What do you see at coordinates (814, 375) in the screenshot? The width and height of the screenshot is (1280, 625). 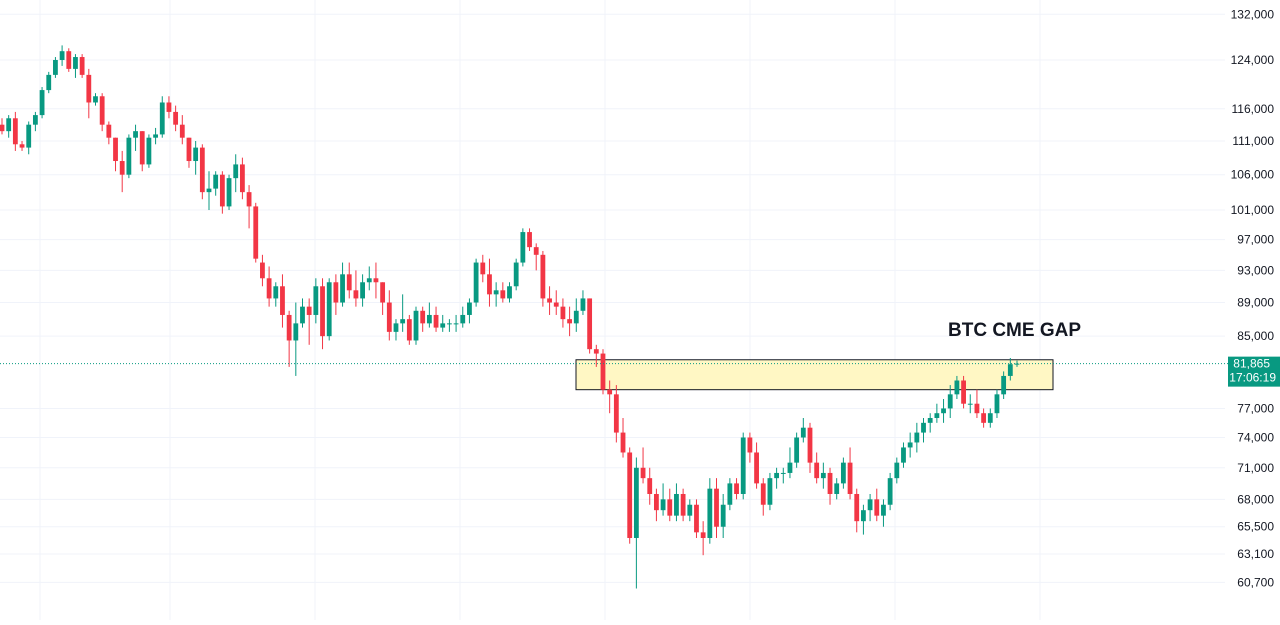 I see `cme-gap-zone` at bounding box center [814, 375].